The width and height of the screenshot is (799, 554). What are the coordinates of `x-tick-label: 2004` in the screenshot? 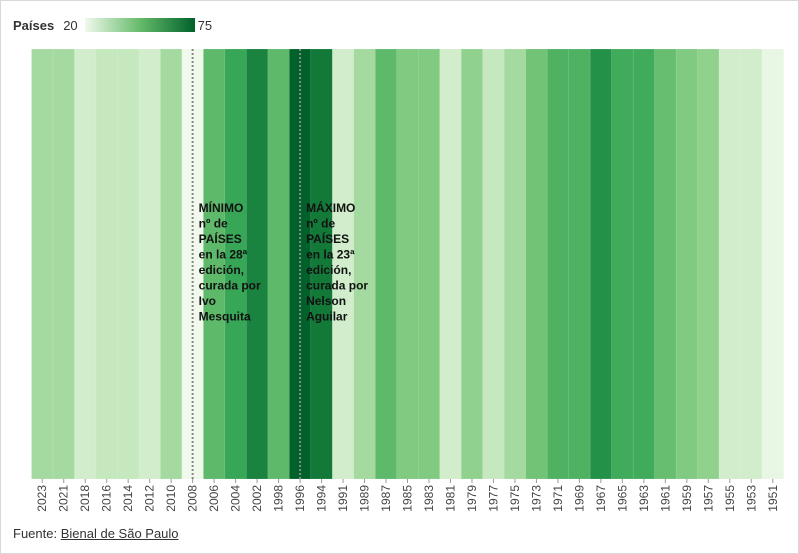 It's located at (236, 498).